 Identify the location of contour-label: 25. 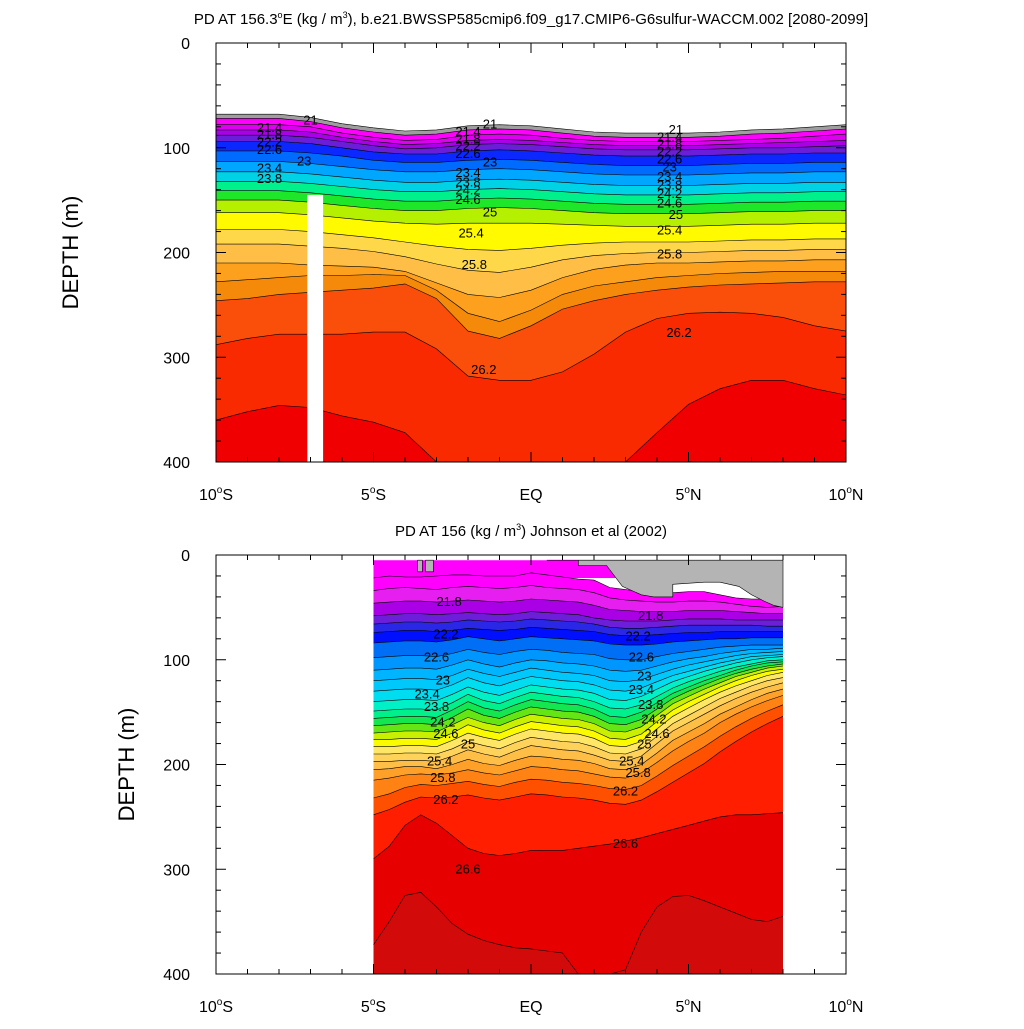
(676, 214).